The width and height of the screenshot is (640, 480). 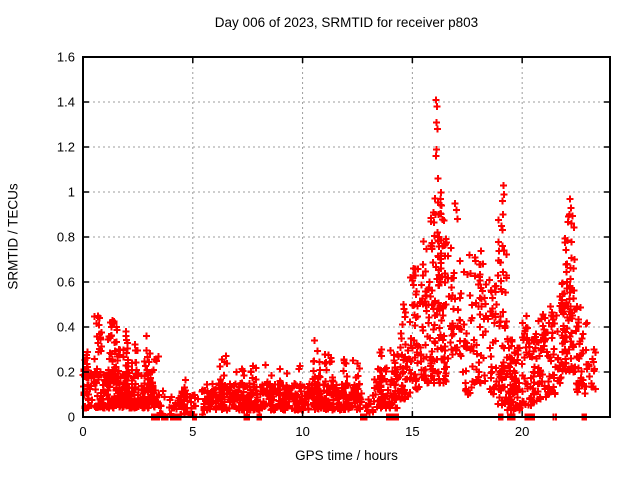 I want to click on svg-text: 1.2, so click(x=66, y=147).